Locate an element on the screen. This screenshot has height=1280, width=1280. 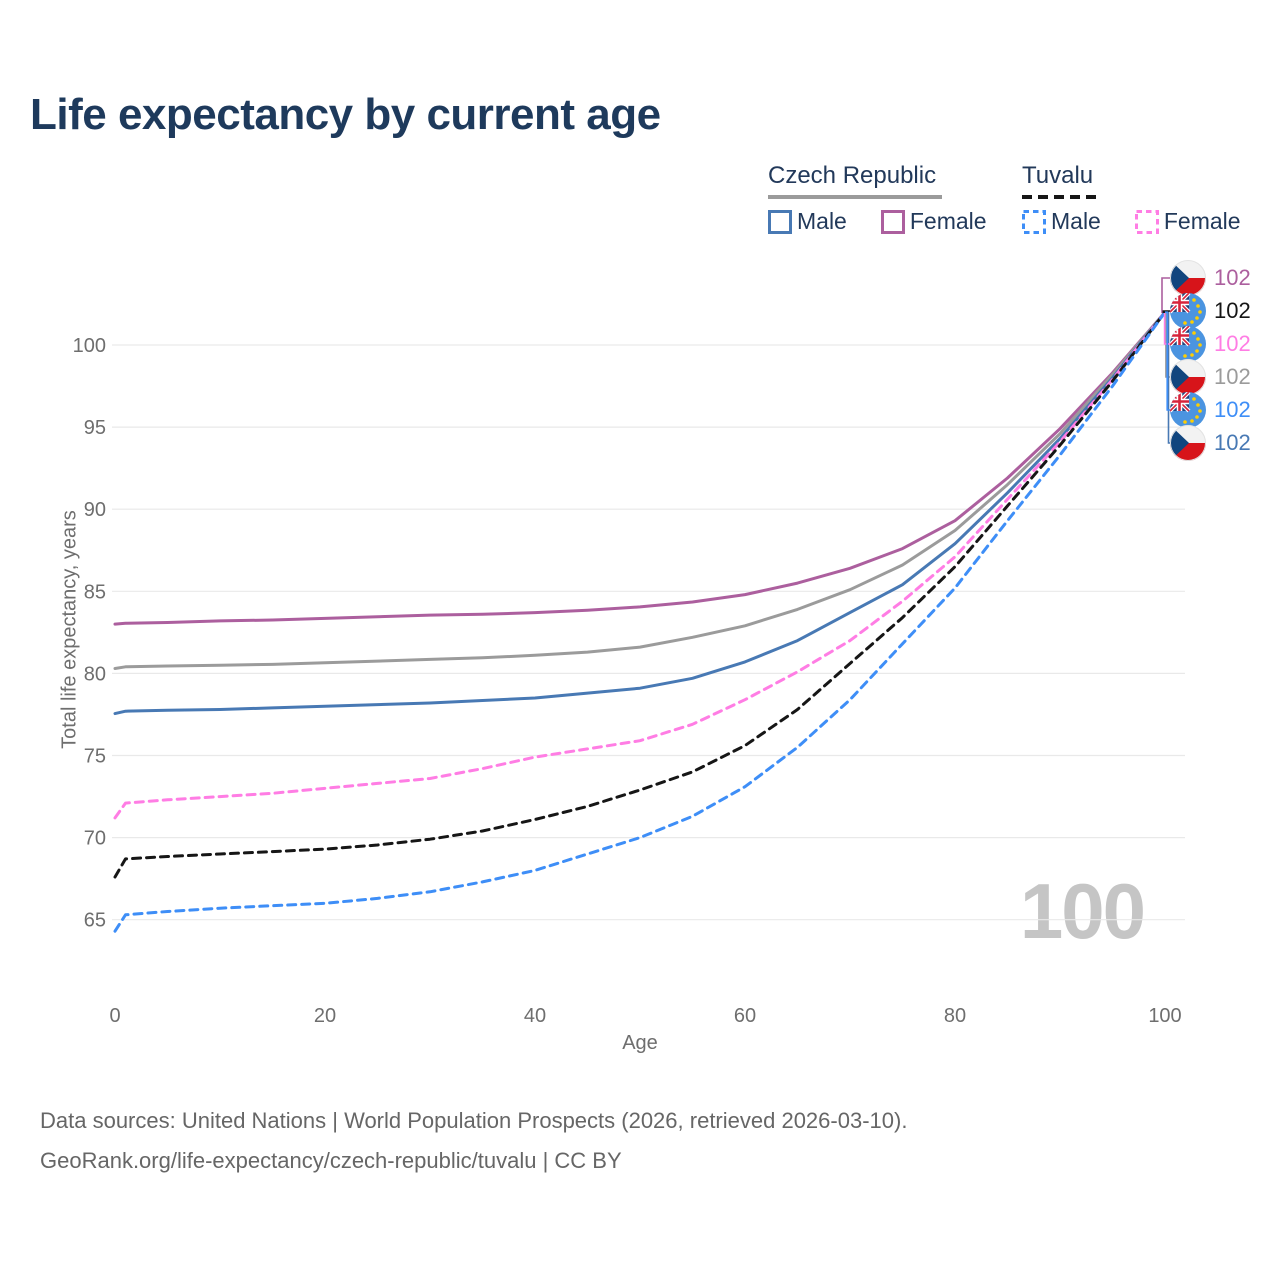
legend-underline-czech-republic is located at coordinates (855, 197).